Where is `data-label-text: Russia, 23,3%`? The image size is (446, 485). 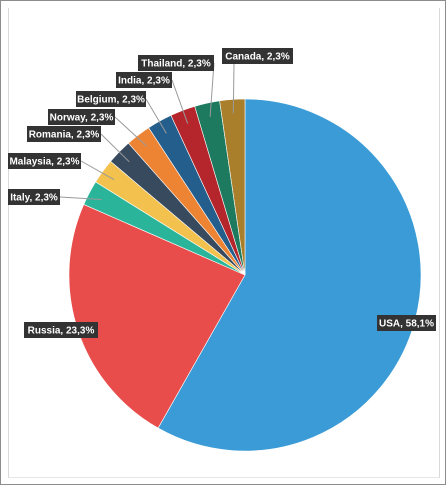
data-label-text: Russia, 23,3% is located at coordinates (61, 331).